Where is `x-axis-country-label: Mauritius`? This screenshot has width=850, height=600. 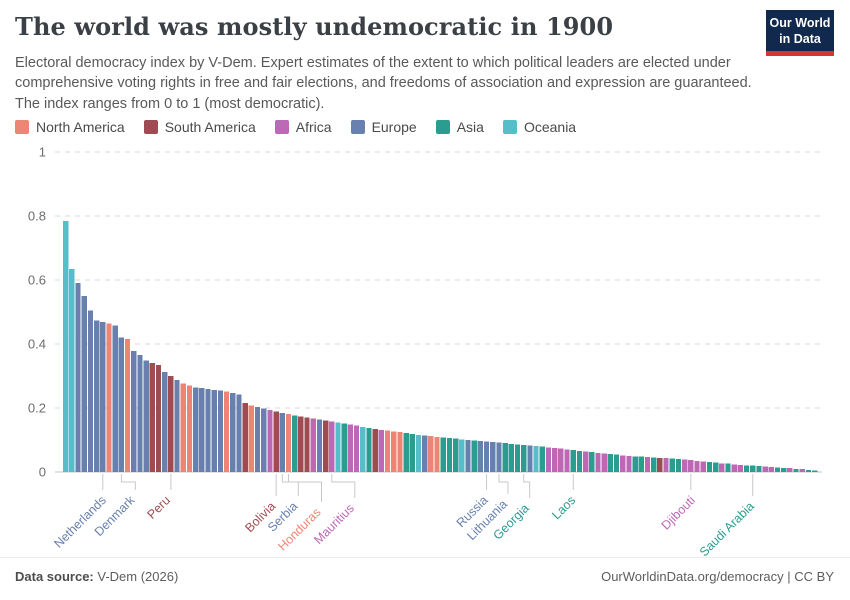
x-axis-country-label: Mauritius is located at coordinates (334, 524).